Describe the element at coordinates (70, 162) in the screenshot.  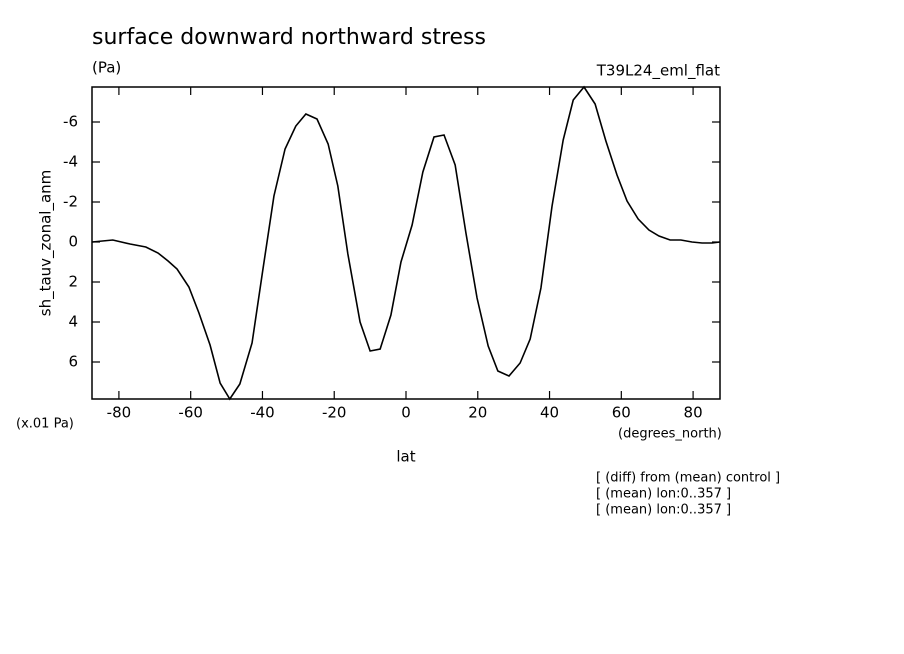
I see `y-tick-label: -4` at that location.